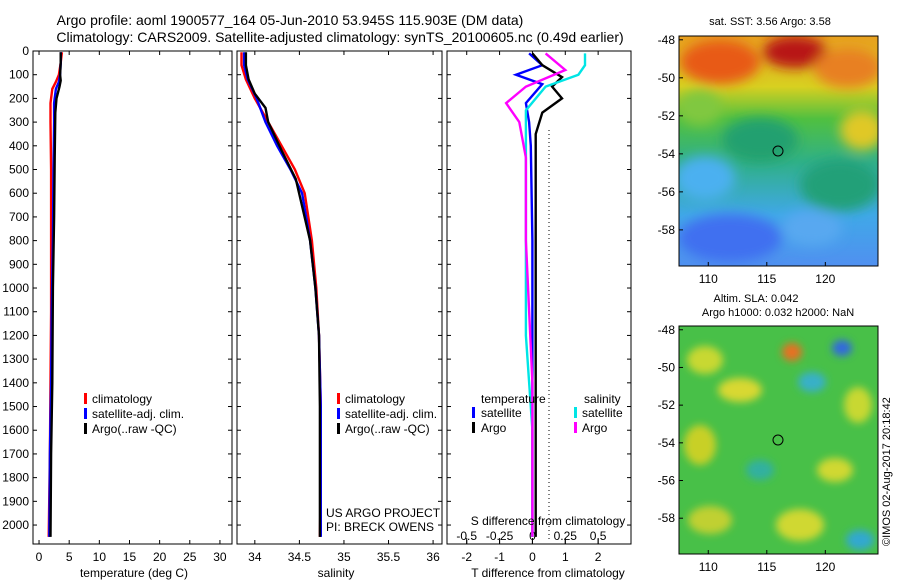 The image size is (900, 580). Describe the element at coordinates (344, 557) in the screenshot. I see `x-tick-label: 35` at that location.